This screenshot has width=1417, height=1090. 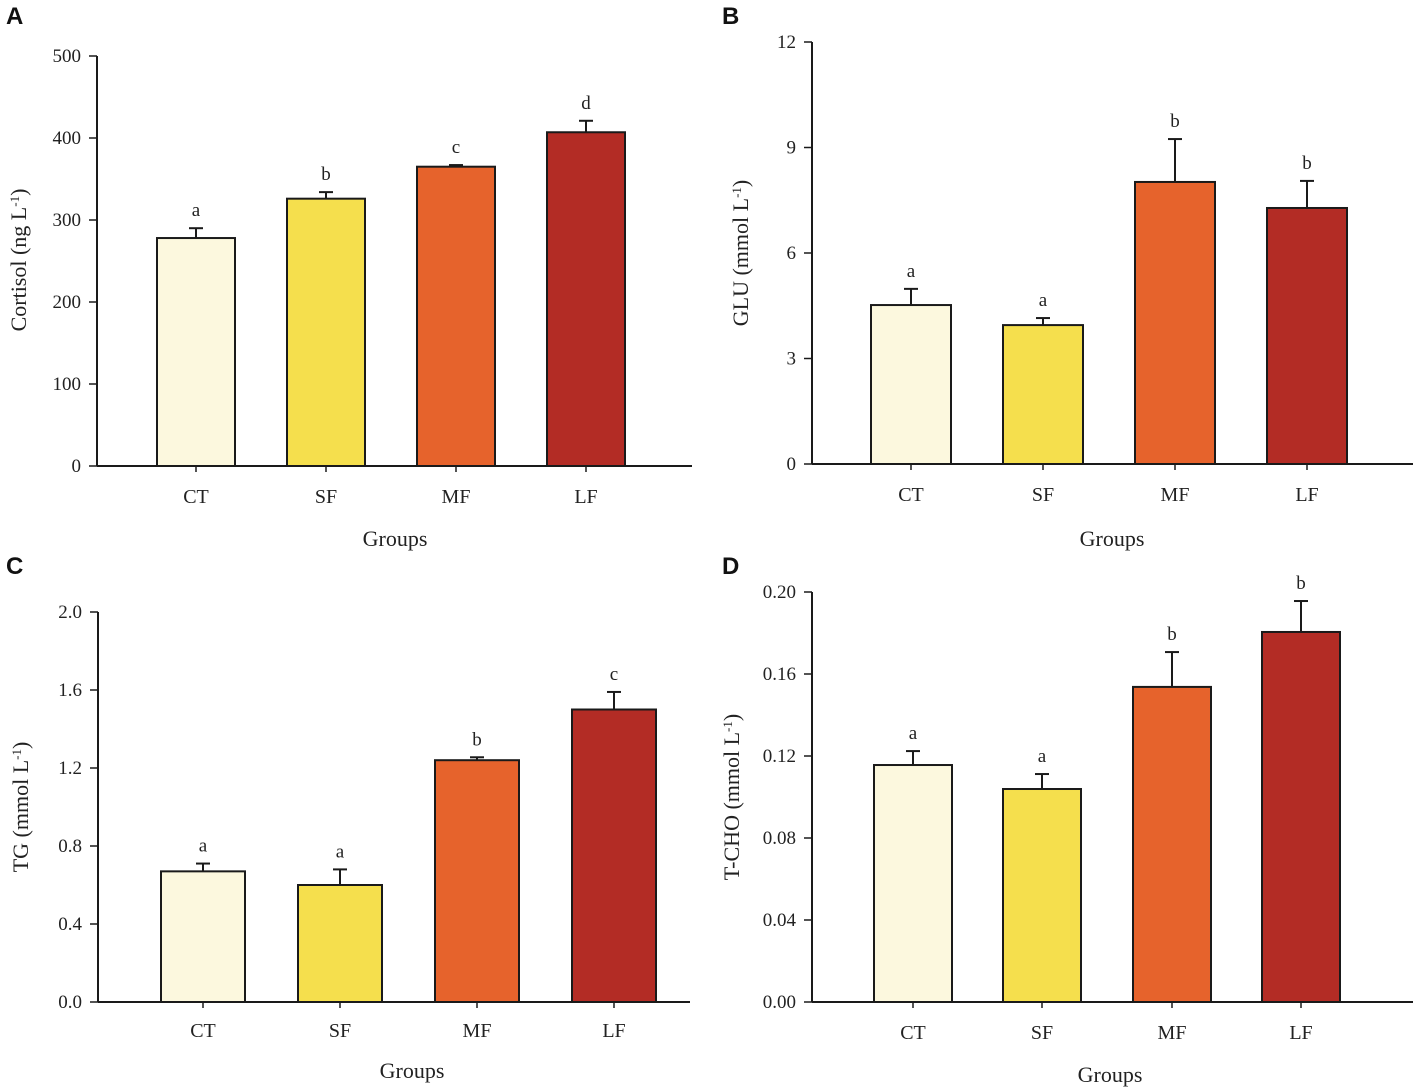 I want to click on y-axis-label: TG (mmol L-1), so click(x=20, y=807).